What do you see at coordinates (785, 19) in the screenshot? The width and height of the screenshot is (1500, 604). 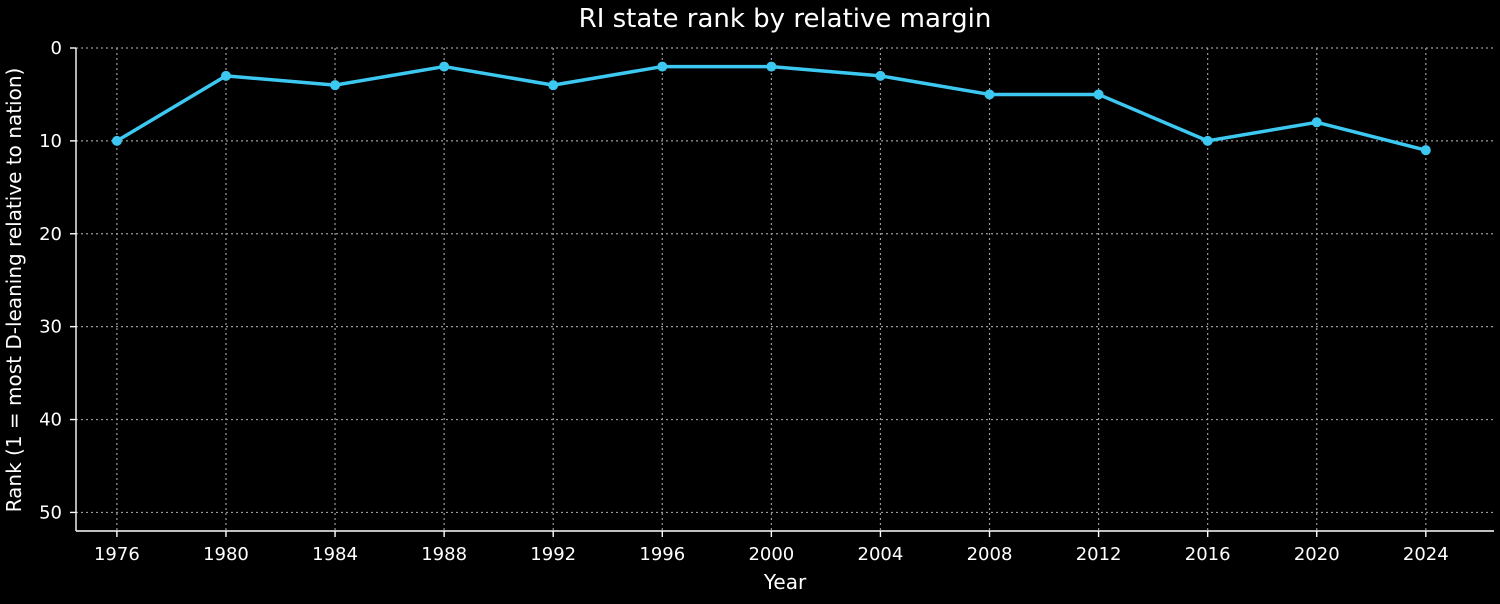 I see `chart-title: RI state rank by relative margin` at bounding box center [785, 19].